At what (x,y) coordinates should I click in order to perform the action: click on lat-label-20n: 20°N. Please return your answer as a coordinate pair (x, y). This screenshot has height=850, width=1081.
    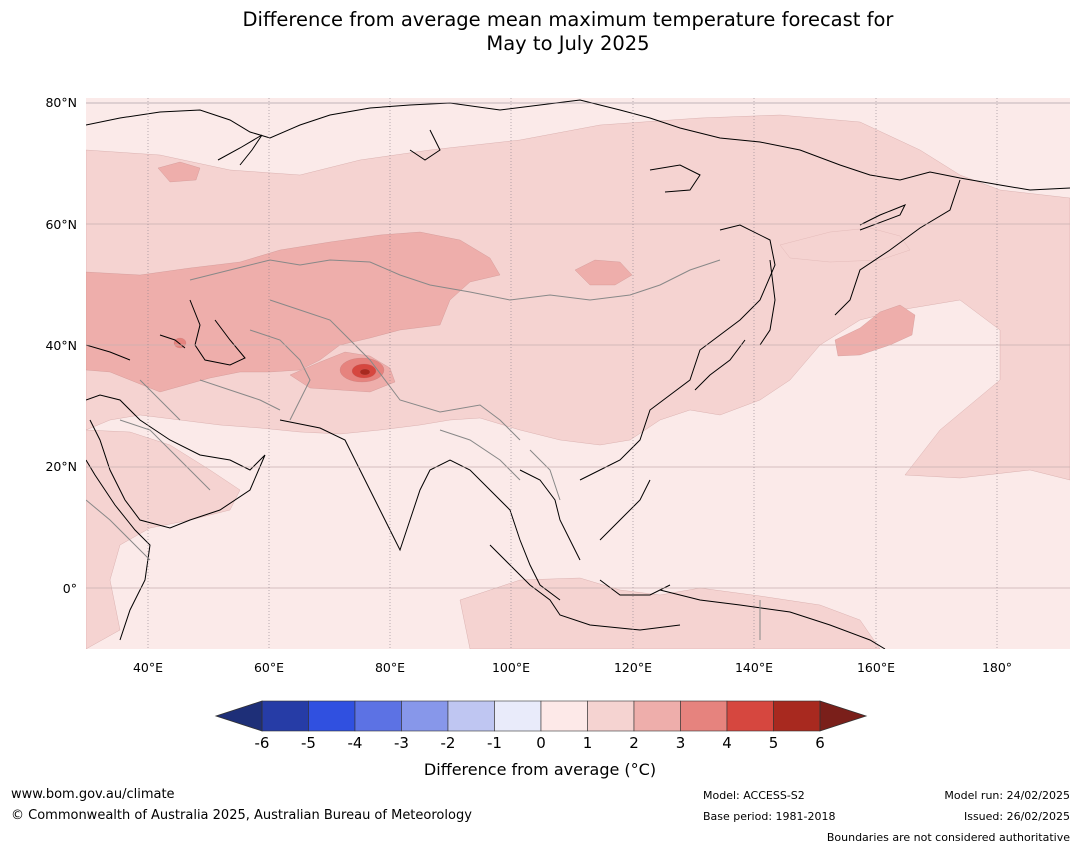
    Looking at the image, I should click on (61, 466).